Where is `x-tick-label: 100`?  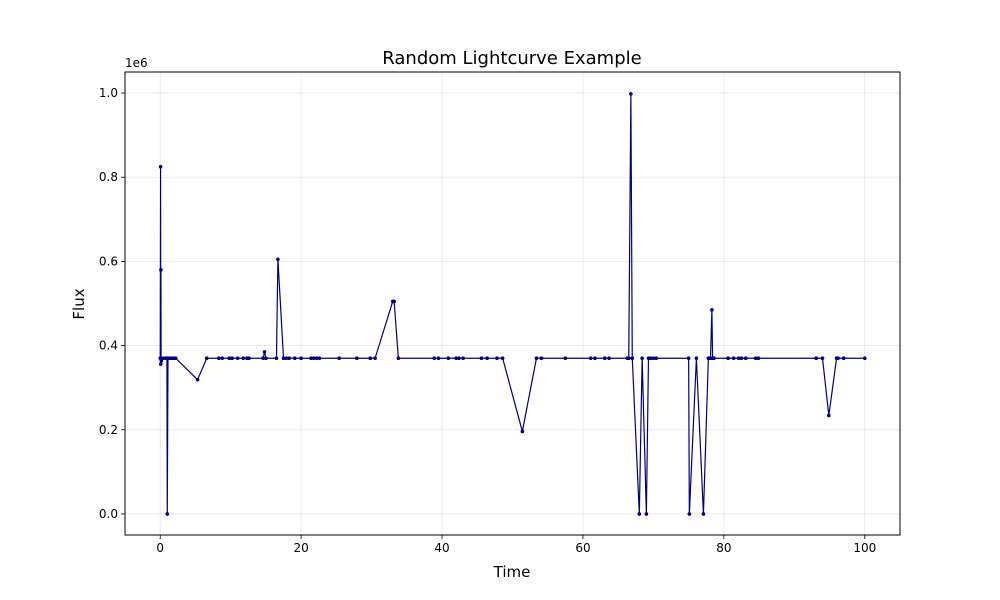 x-tick-label: 100 is located at coordinates (864, 548).